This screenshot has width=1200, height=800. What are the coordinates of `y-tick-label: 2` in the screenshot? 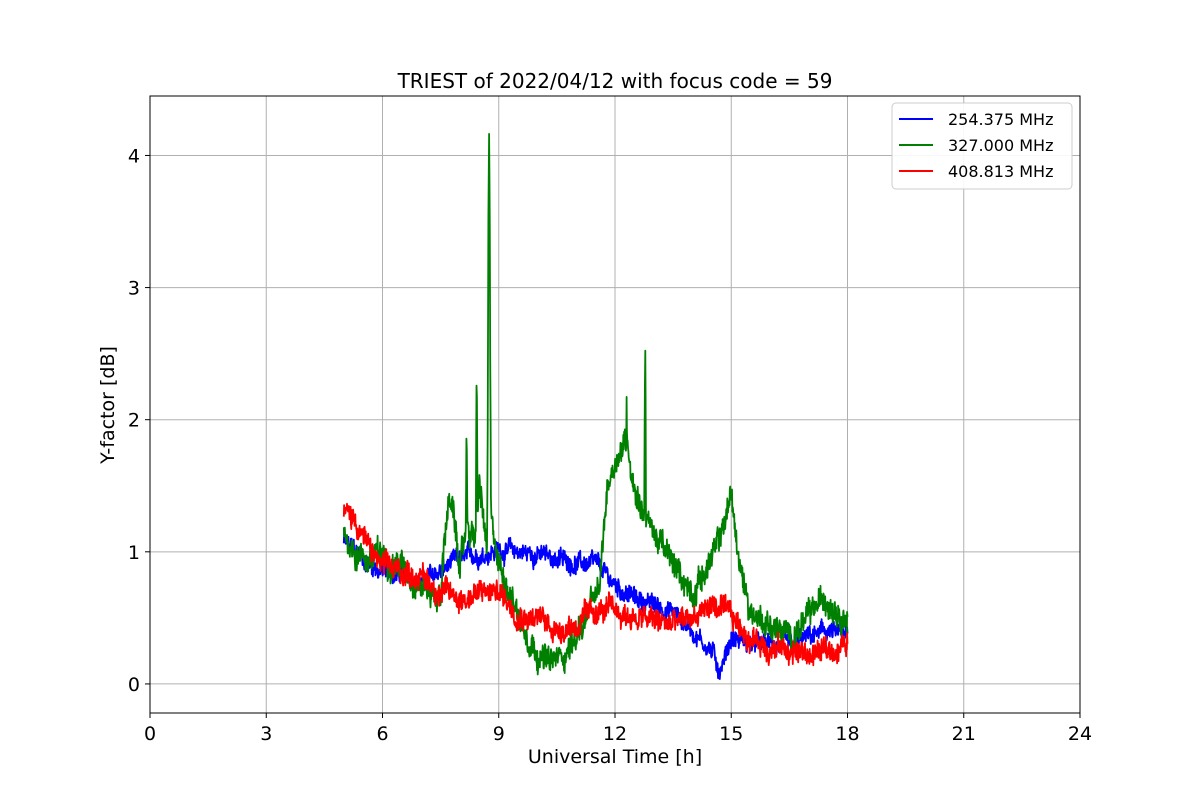 It's located at (134, 421).